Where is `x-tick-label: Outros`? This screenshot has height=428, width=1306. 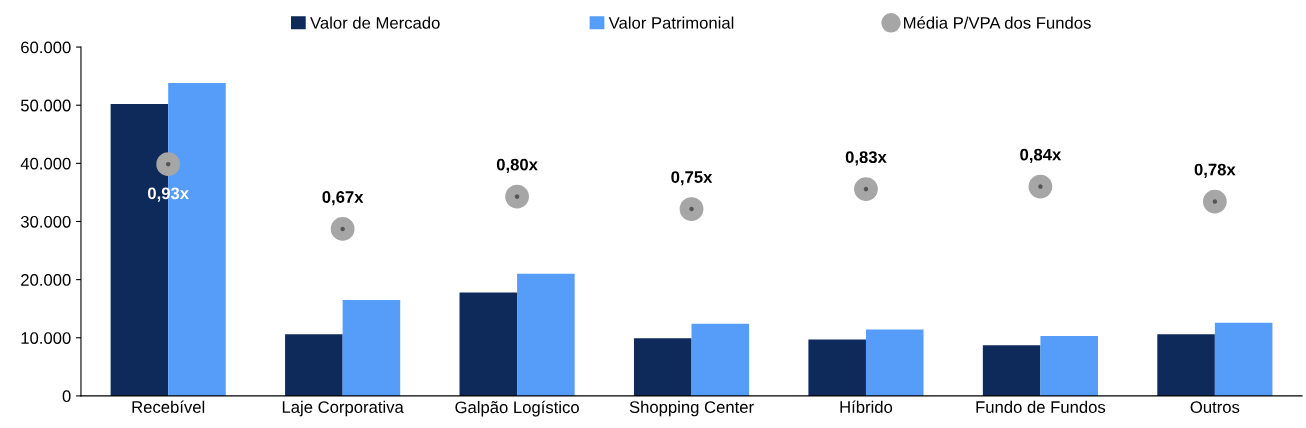
x-tick-label: Outros is located at coordinates (1215, 407).